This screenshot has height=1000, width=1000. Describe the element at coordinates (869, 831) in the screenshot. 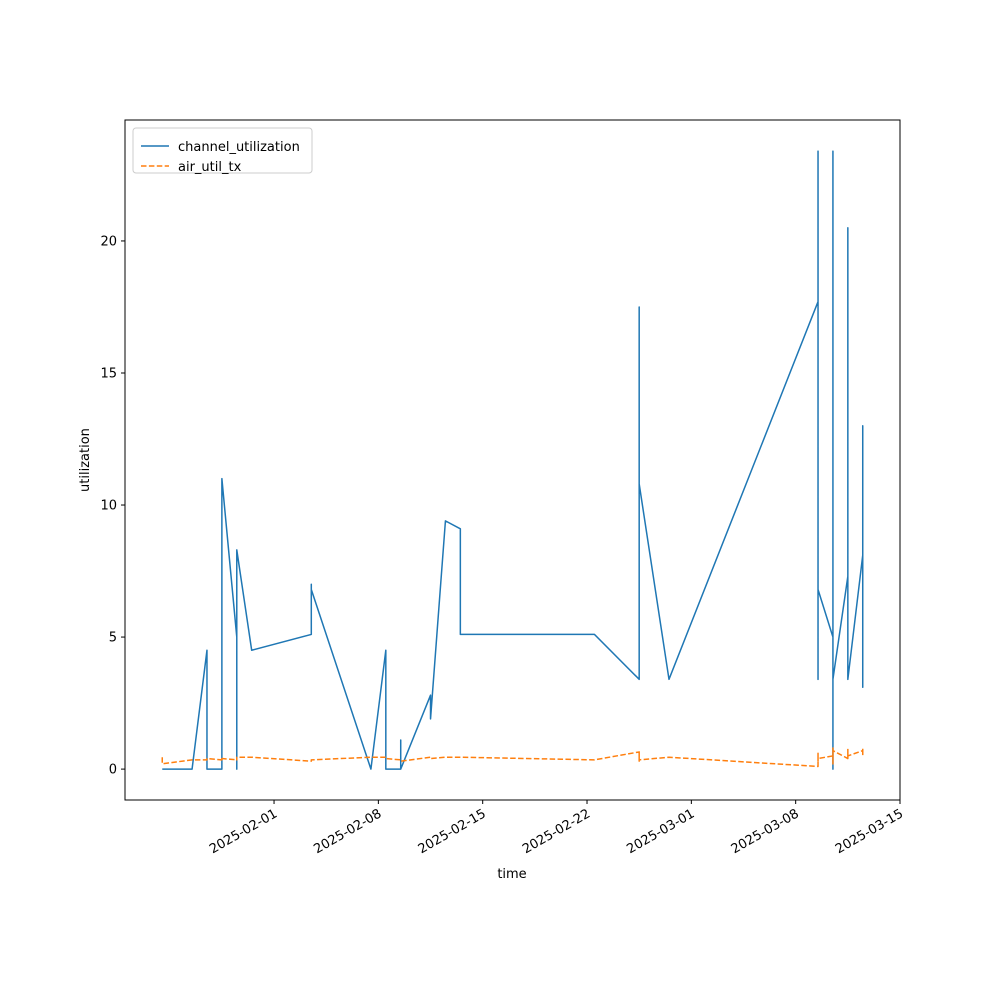

I see `x-tick-label: 2025-03-15` at that location.